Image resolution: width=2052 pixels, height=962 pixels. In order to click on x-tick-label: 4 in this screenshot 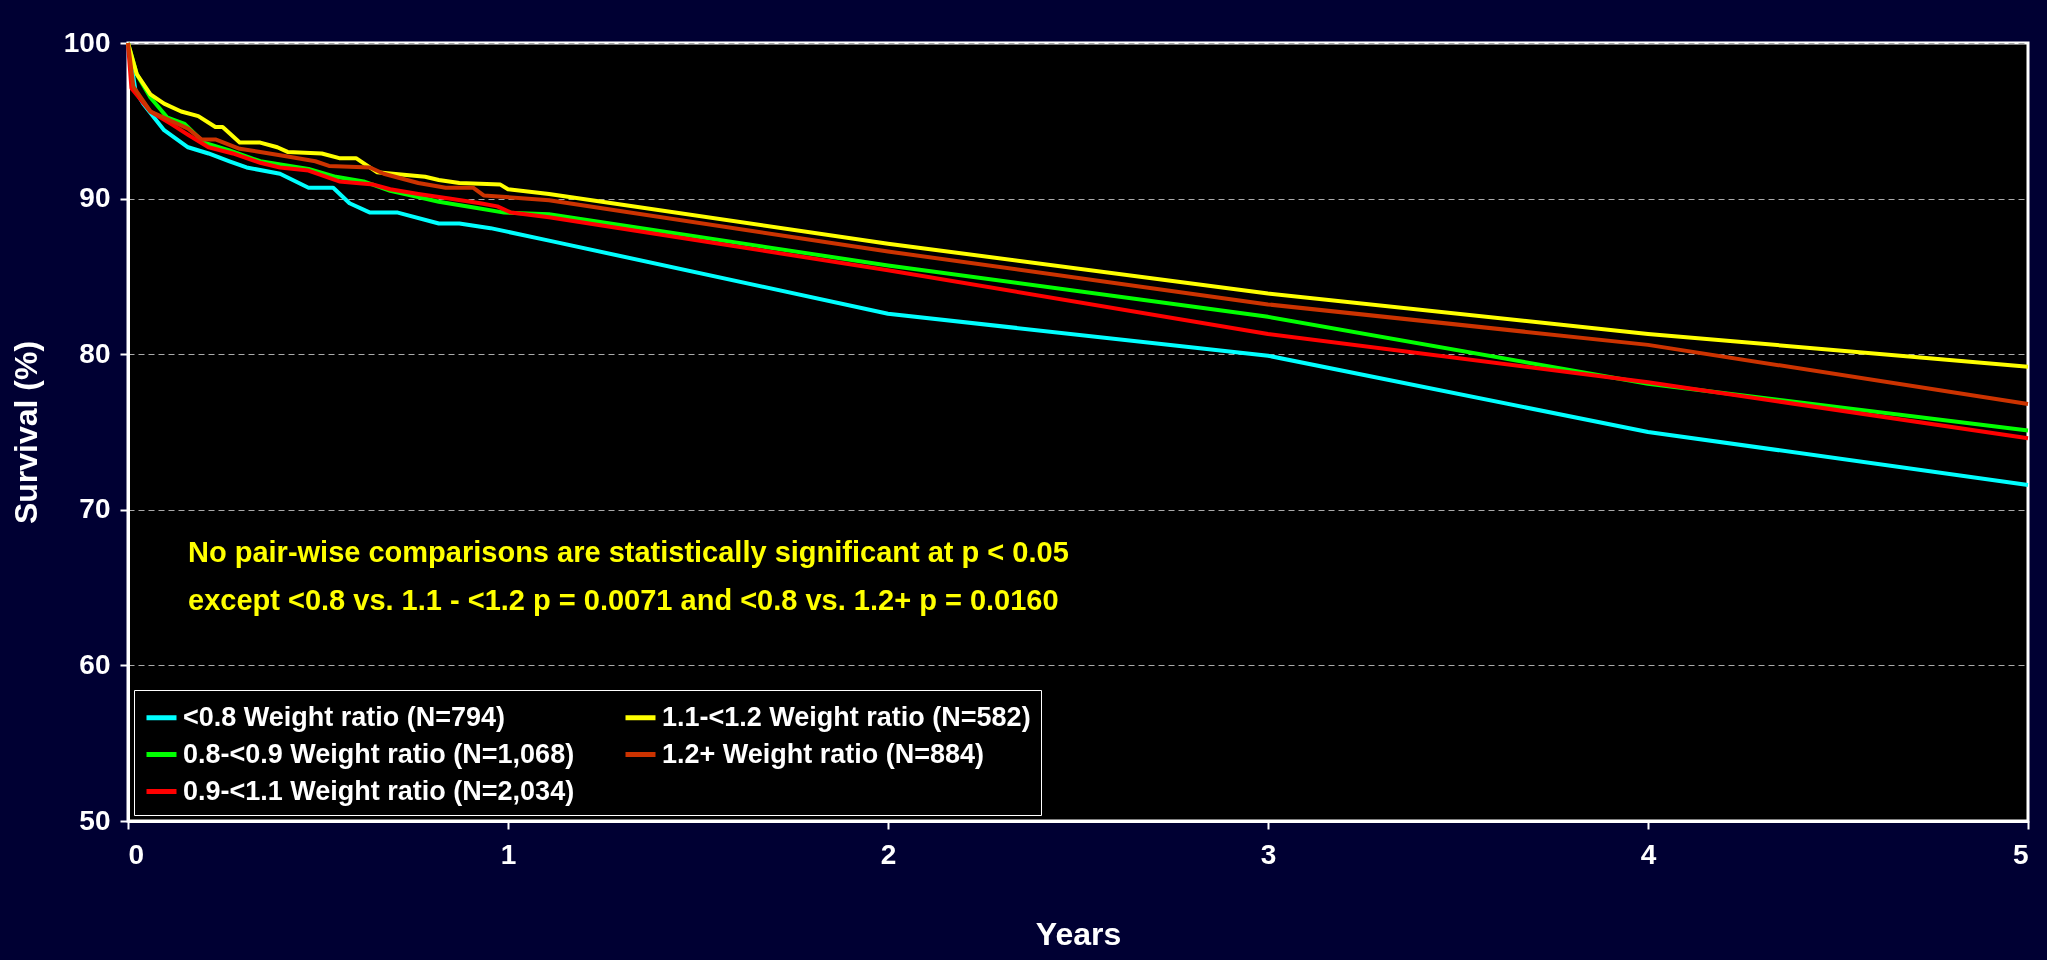, I will do `click(1648, 854)`.